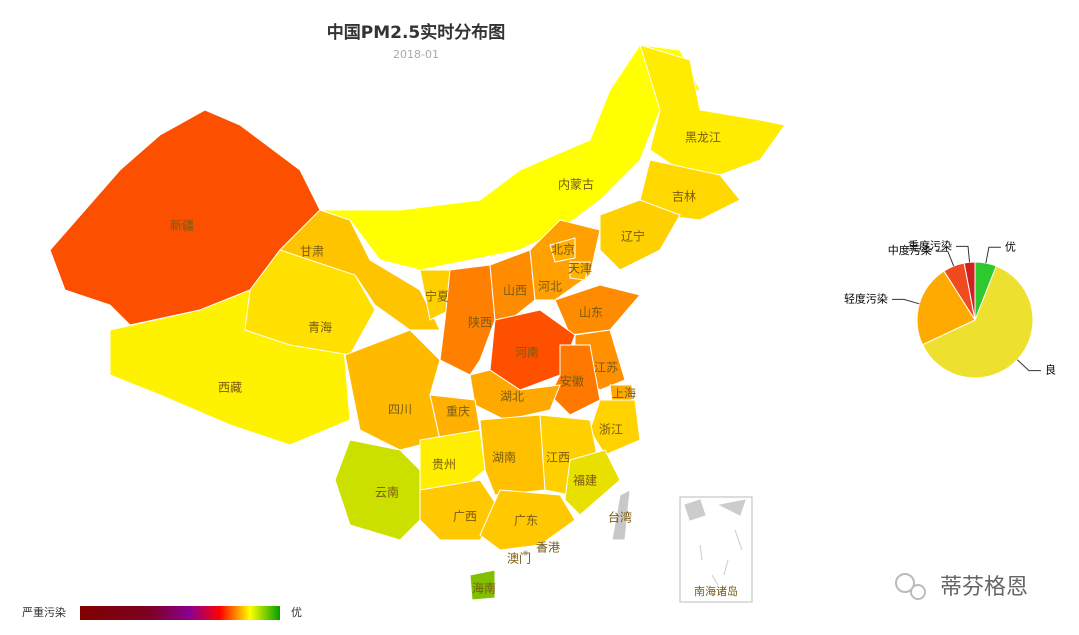 The width and height of the screenshot is (1079, 635). Describe the element at coordinates (591, 313) in the screenshot. I see `province-label: 山东` at that location.